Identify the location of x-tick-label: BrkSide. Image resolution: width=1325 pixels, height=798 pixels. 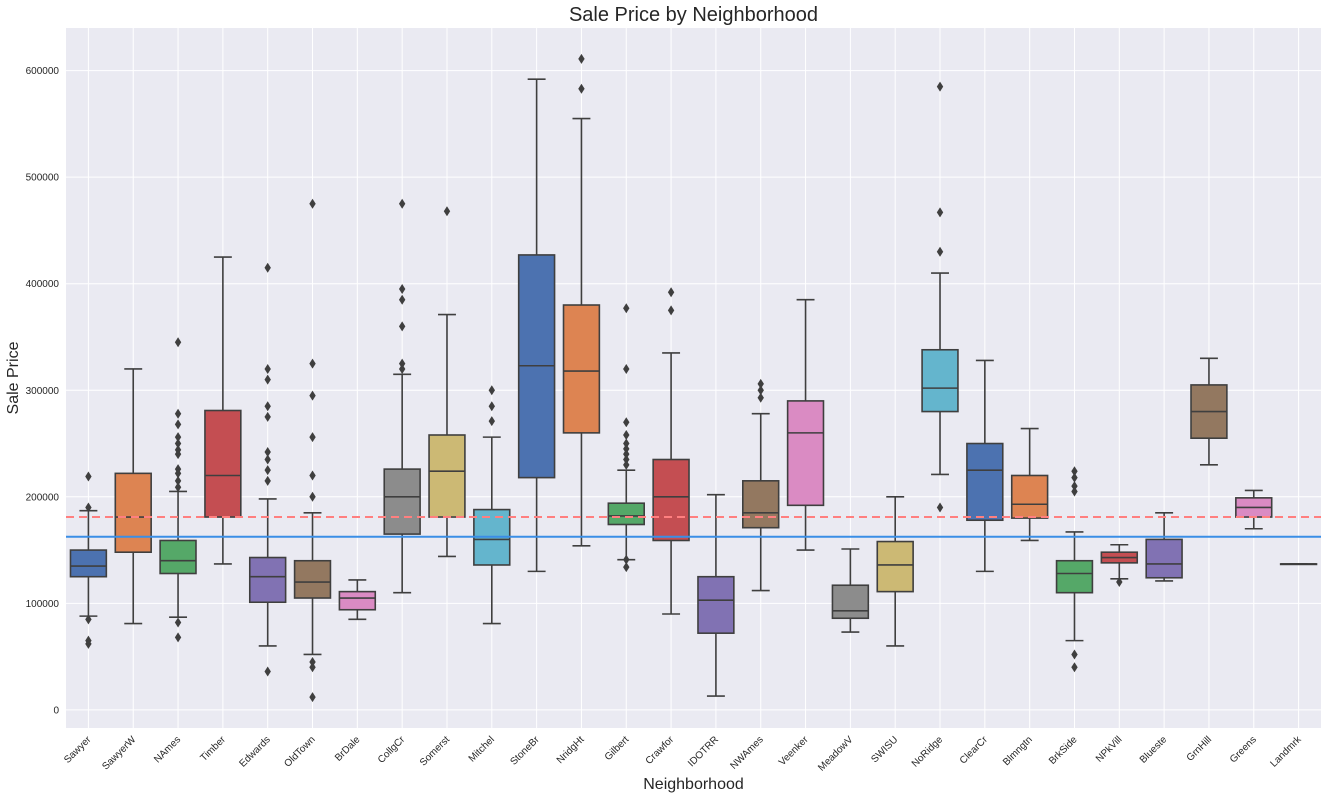
(1063, 750).